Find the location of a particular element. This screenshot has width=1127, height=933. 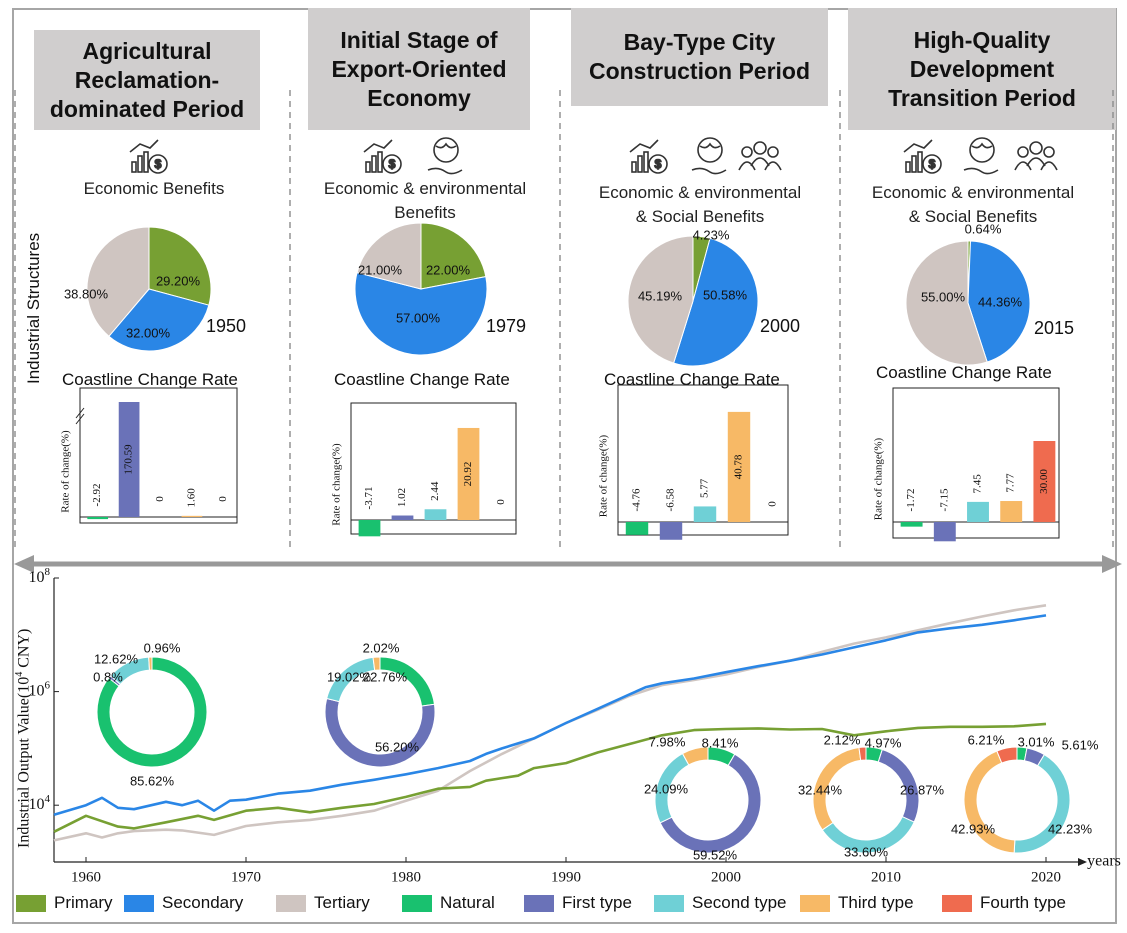

x-tick-label: 1960 is located at coordinates (86, 877).